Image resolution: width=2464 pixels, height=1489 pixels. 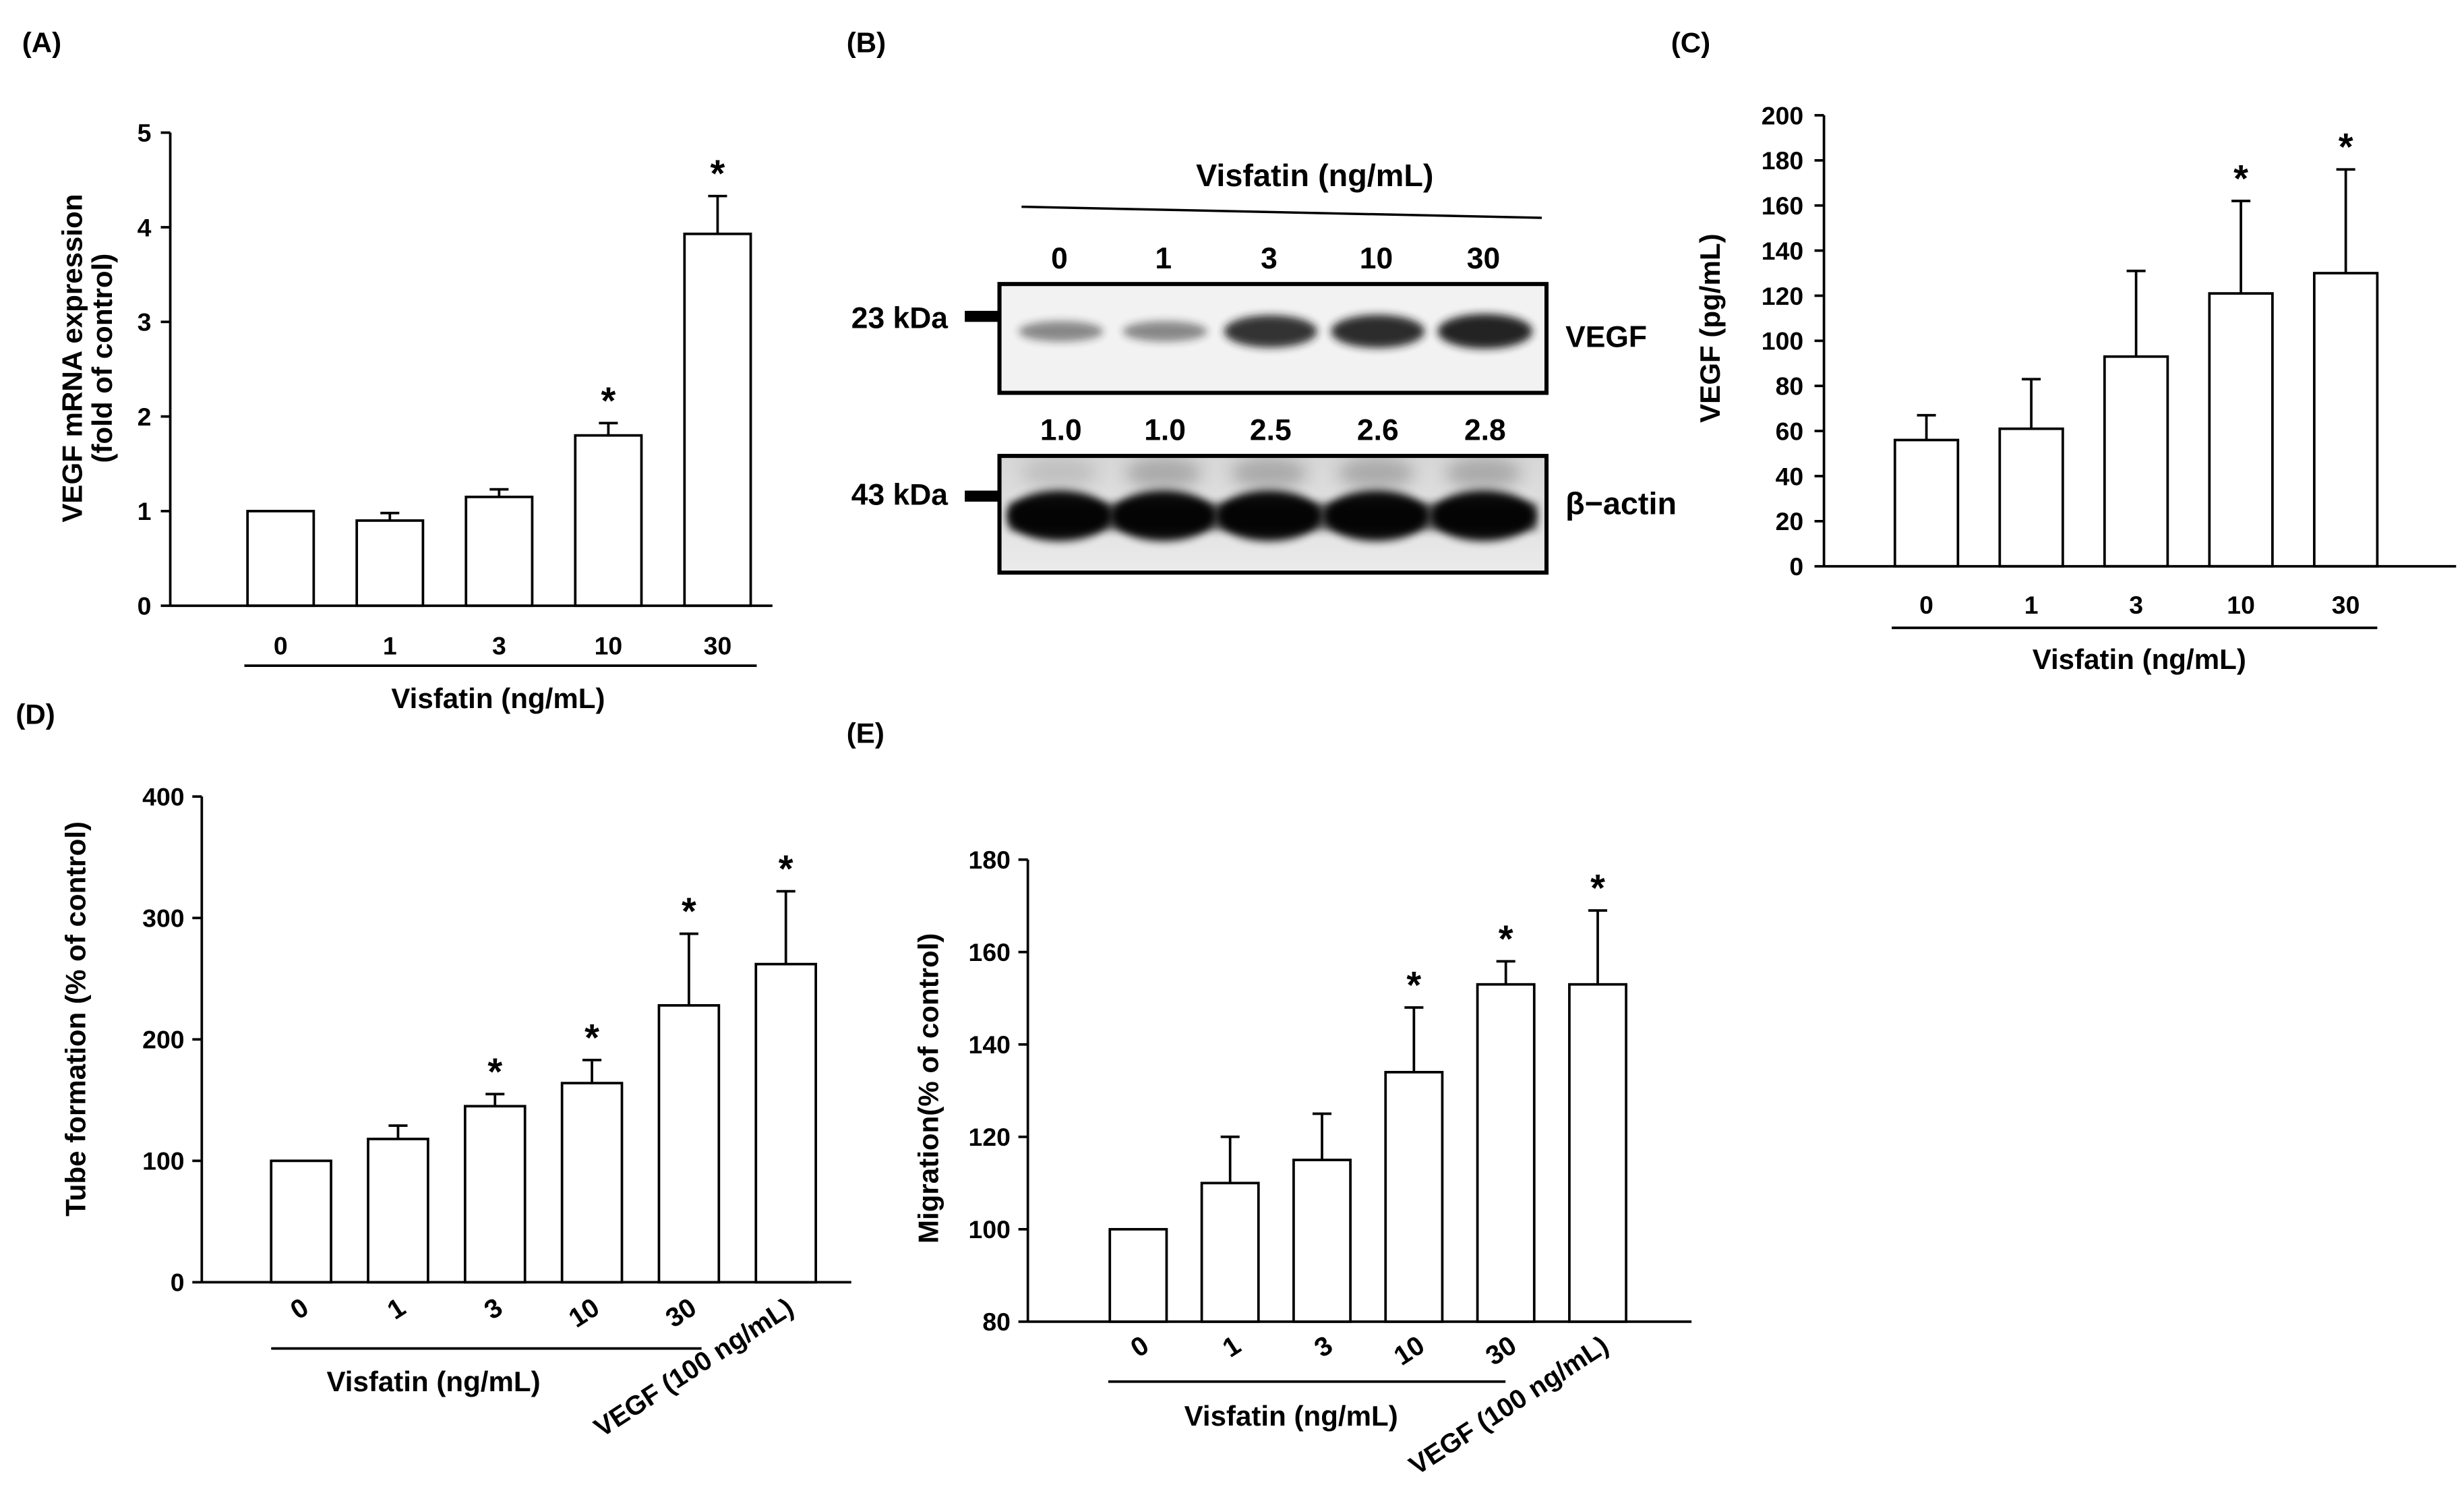 What do you see at coordinates (865, 733) in the screenshot?
I see `panel-label-e: (E)` at bounding box center [865, 733].